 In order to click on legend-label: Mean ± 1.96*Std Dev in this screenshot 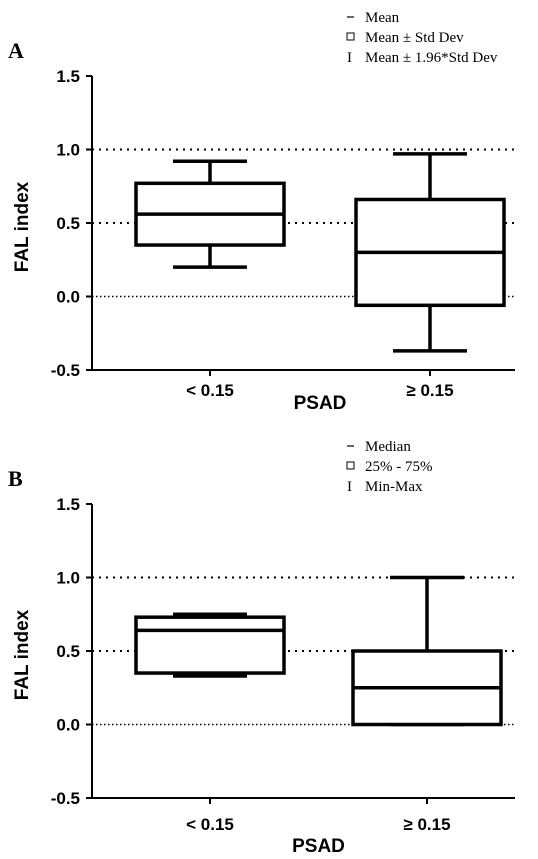, I will do `click(431, 58)`.